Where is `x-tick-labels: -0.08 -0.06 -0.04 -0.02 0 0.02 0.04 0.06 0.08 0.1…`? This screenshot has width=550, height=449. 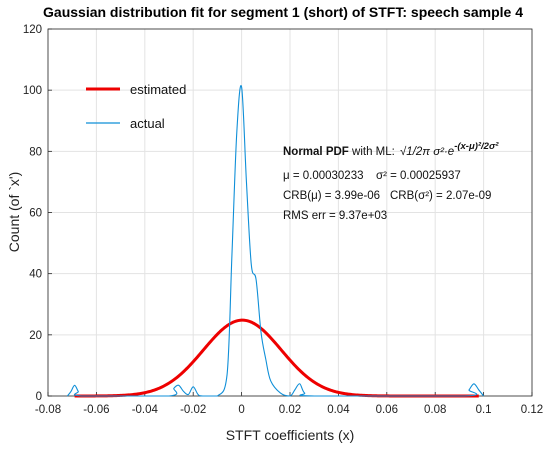 x-tick-labels: -0.08 -0.06 -0.04 -0.02 0 0.02 0.04 0.06 0.08 0.1… is located at coordinates (289, 410).